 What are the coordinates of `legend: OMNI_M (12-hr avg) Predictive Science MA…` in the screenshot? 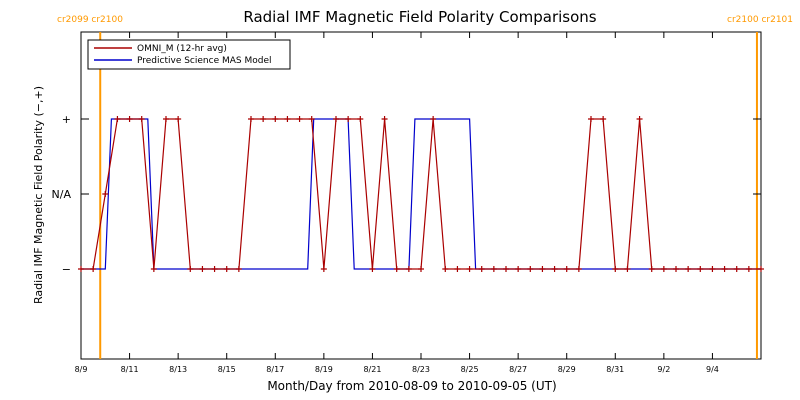 It's located at (189, 54).